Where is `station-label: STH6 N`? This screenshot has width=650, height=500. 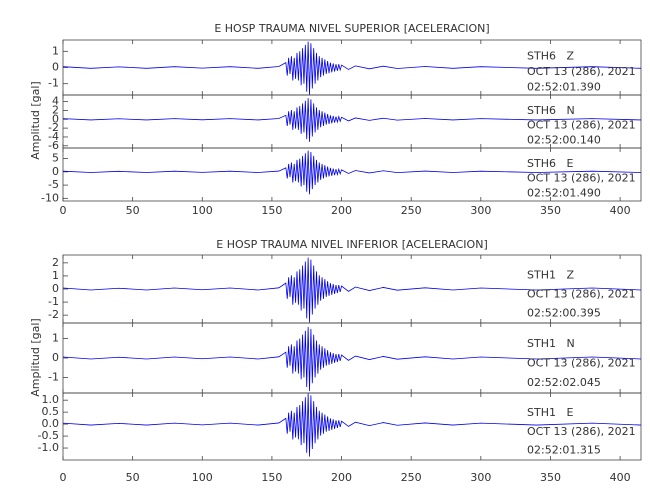 station-label: STH6 N is located at coordinates (551, 110).